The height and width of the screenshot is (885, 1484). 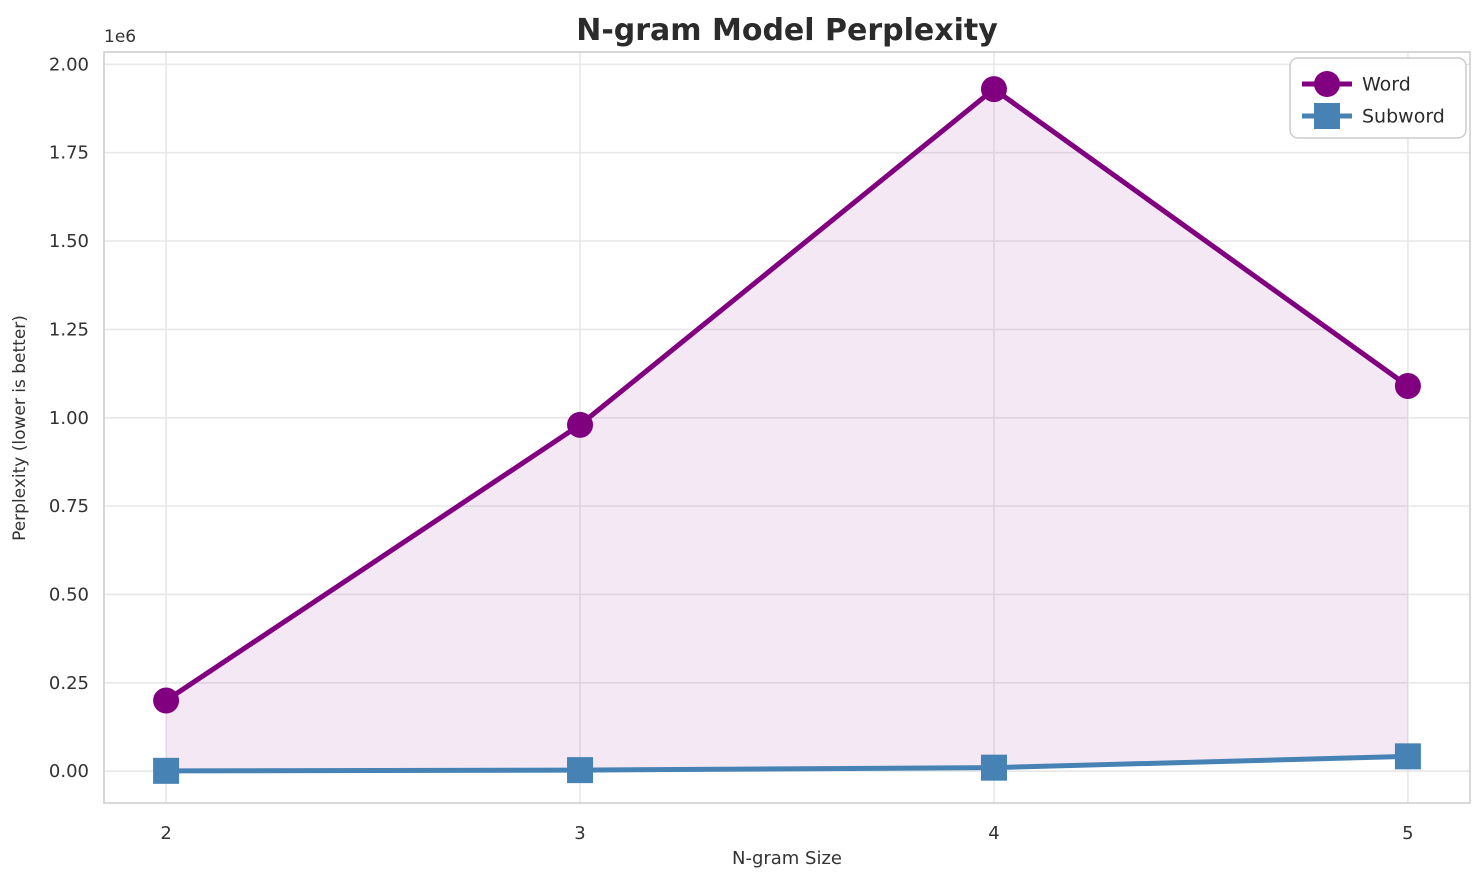 What do you see at coordinates (69, 241) in the screenshot?
I see `y-tick-label: 1.50` at bounding box center [69, 241].